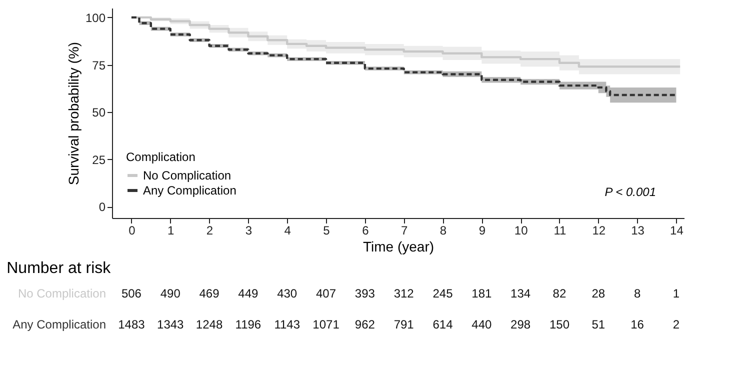  What do you see at coordinates (248, 325) in the screenshot?
I see `text: 1196` at bounding box center [248, 325].